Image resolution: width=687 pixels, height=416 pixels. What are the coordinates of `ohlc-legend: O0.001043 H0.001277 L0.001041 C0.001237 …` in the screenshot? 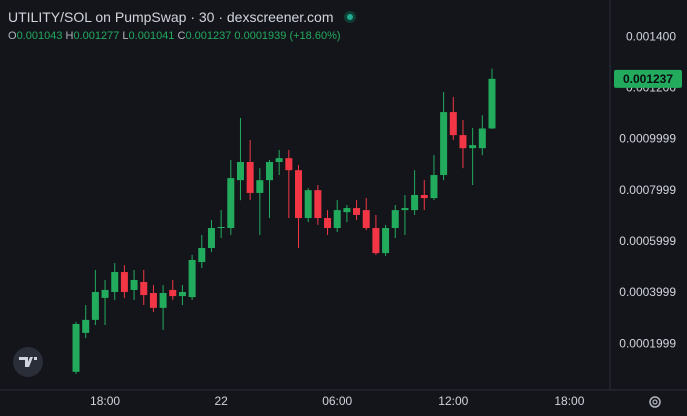 It's located at (174, 36).